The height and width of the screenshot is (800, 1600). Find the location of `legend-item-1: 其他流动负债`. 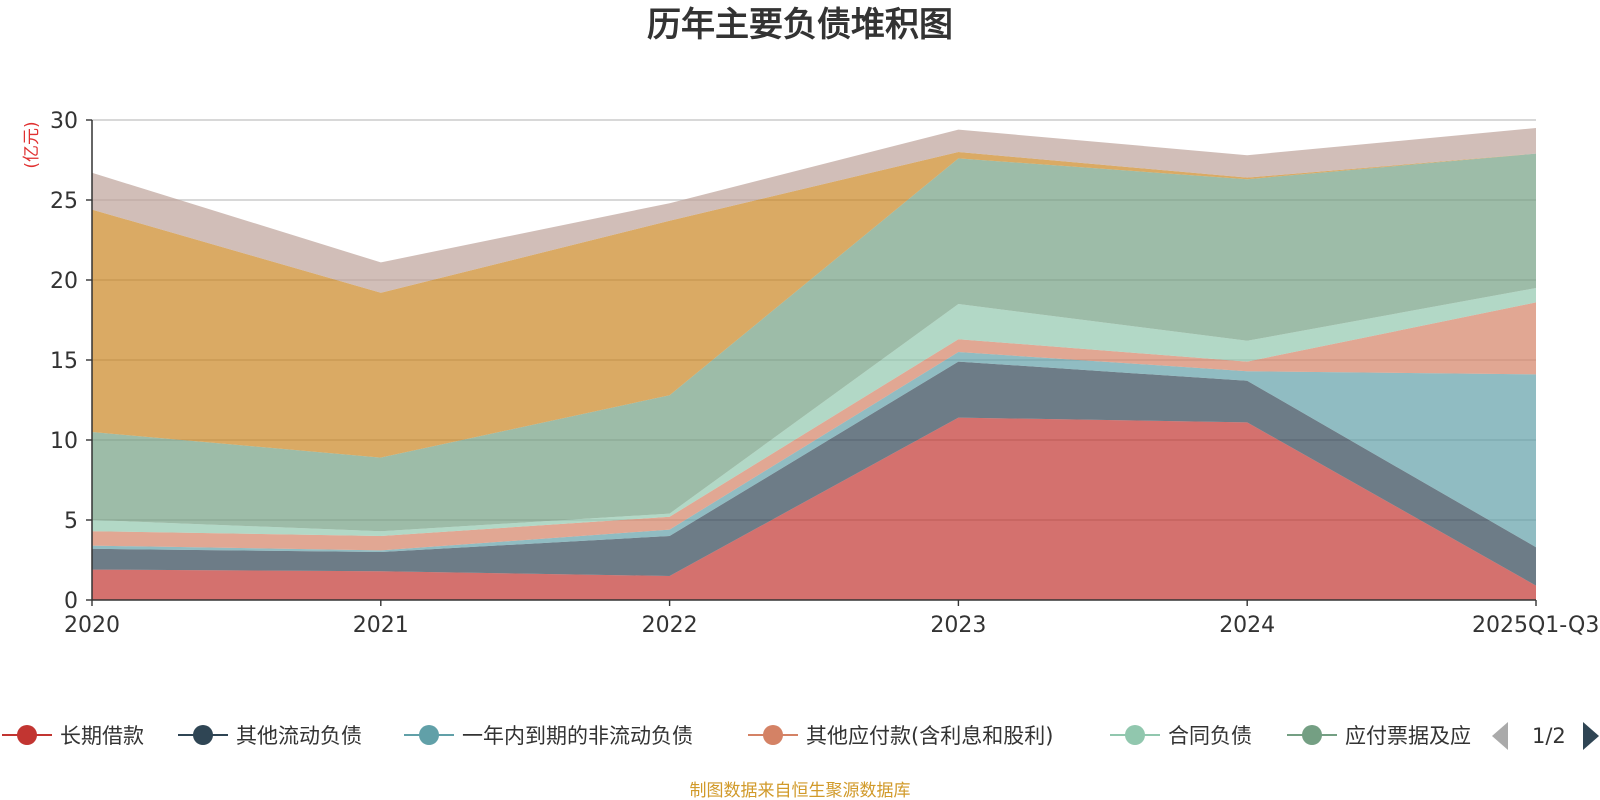

legend-item-1: 其他流动负债 is located at coordinates (270, 736).